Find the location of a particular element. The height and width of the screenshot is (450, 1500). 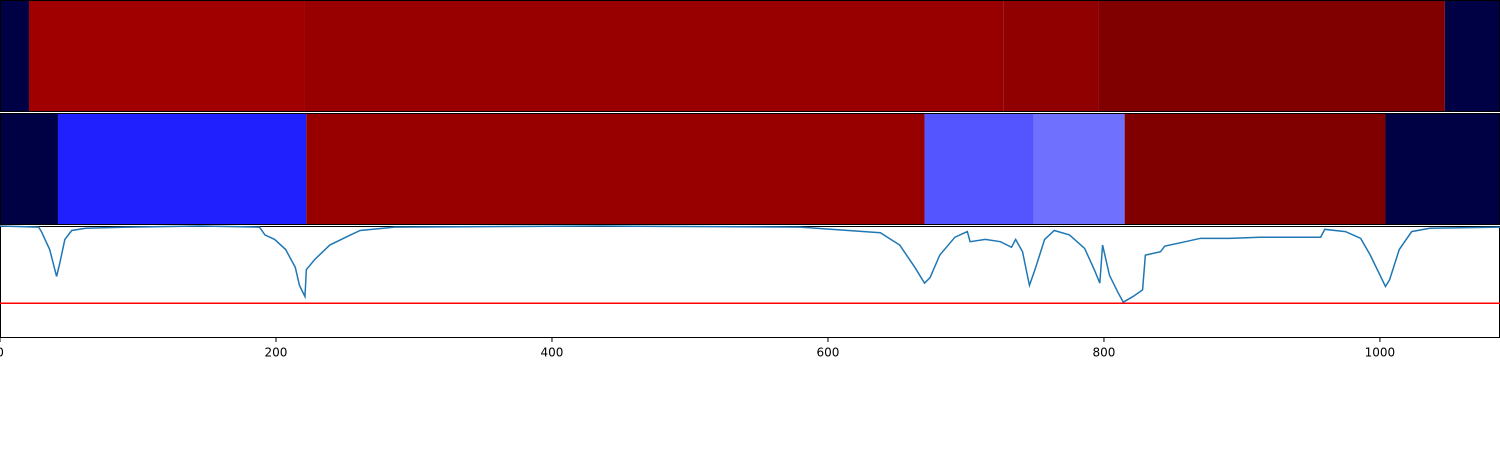

x-tick-label: 400 is located at coordinates (552, 353).